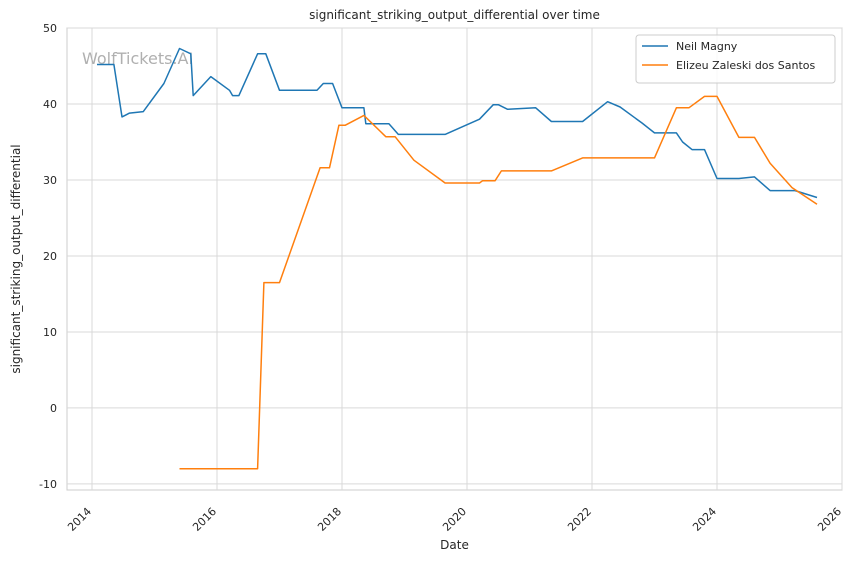 This screenshot has height=561, width=856. Describe the element at coordinates (50, 256) in the screenshot. I see `y-tick-label: 20` at that location.